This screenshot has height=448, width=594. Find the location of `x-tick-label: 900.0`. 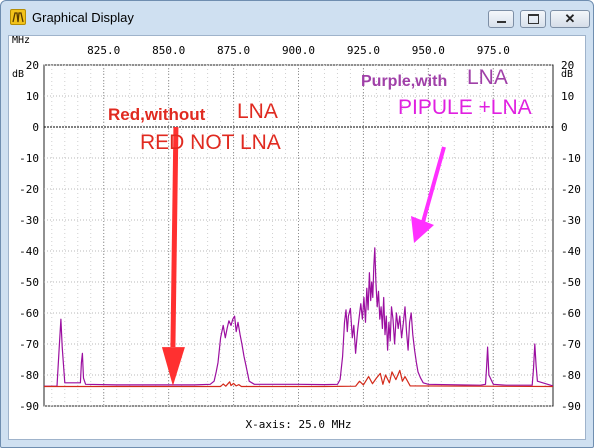

x-tick-label: 900.0 is located at coordinates (298, 50).